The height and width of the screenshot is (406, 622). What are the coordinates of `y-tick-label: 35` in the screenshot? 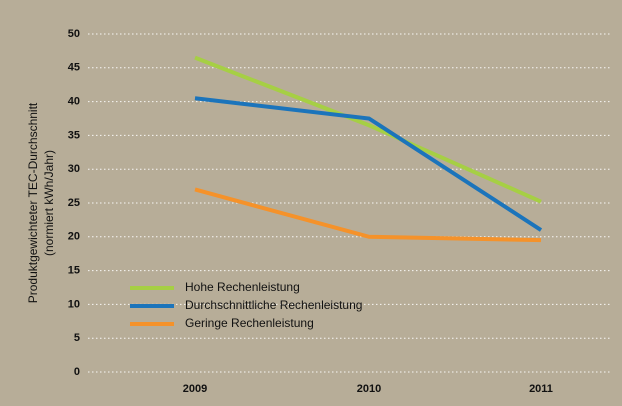 It's located at (74, 135).